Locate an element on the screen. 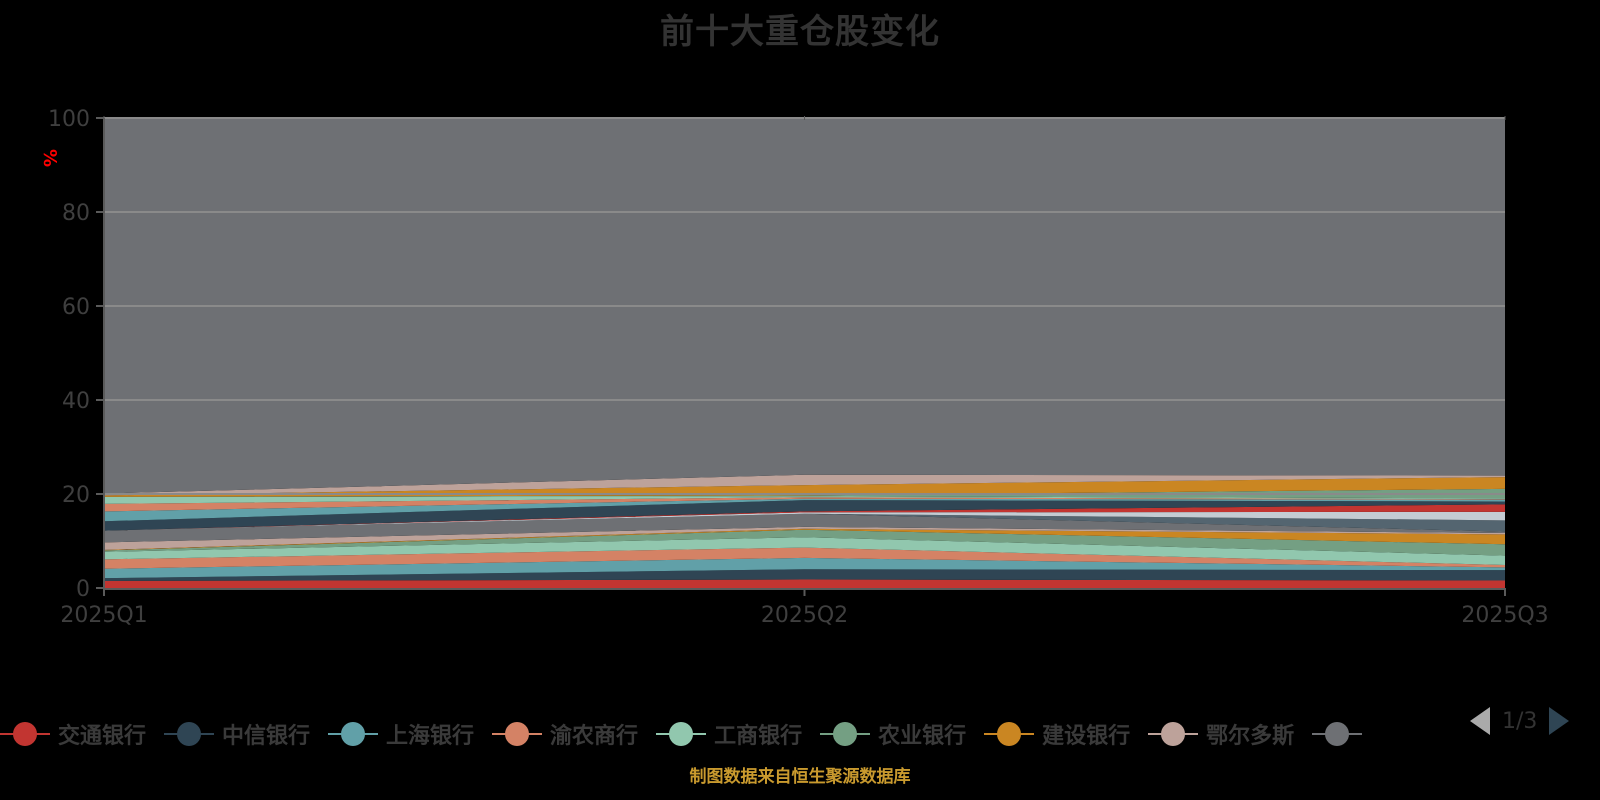 The image size is (1600, 800). legend-label: 农业银行 is located at coordinates (922, 736).